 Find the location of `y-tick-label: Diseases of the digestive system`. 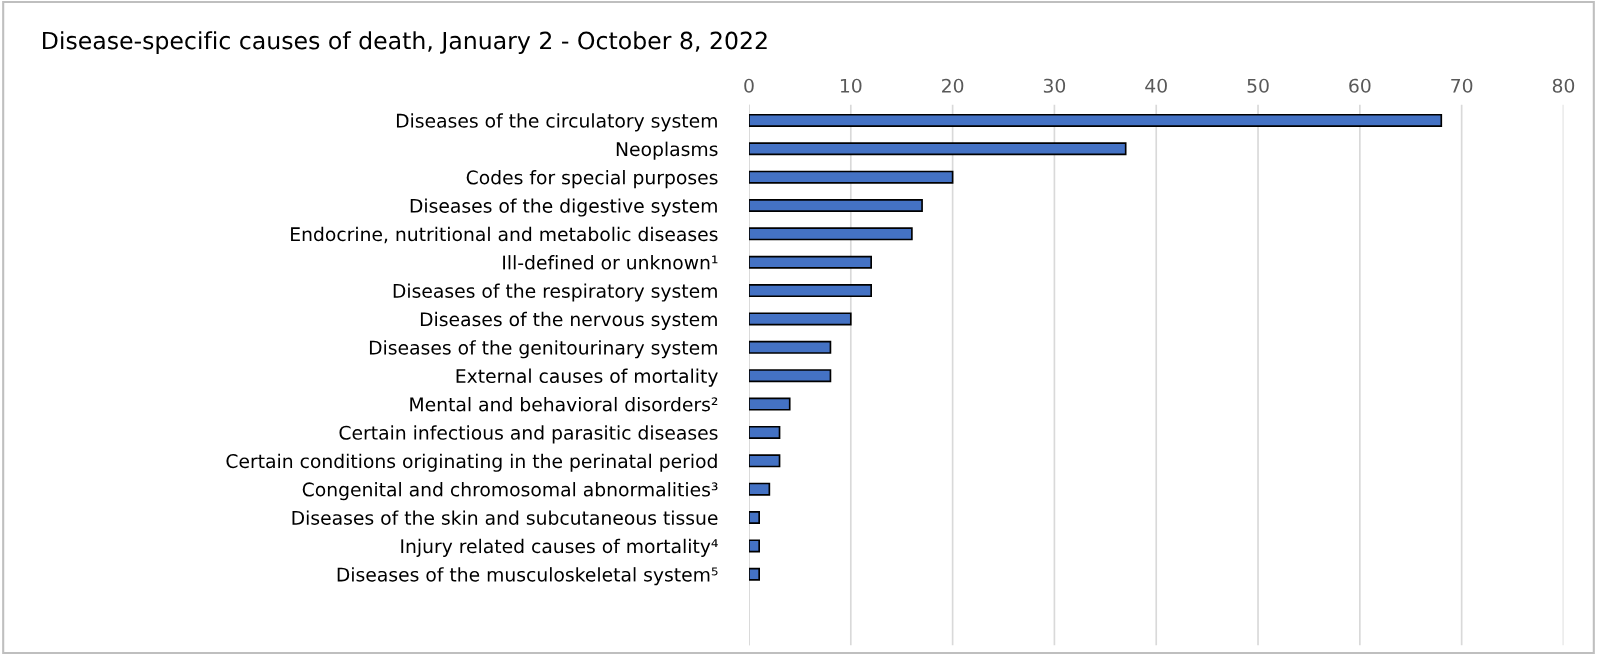

y-tick-label: Diseases of the digestive system is located at coordinates (563, 207).